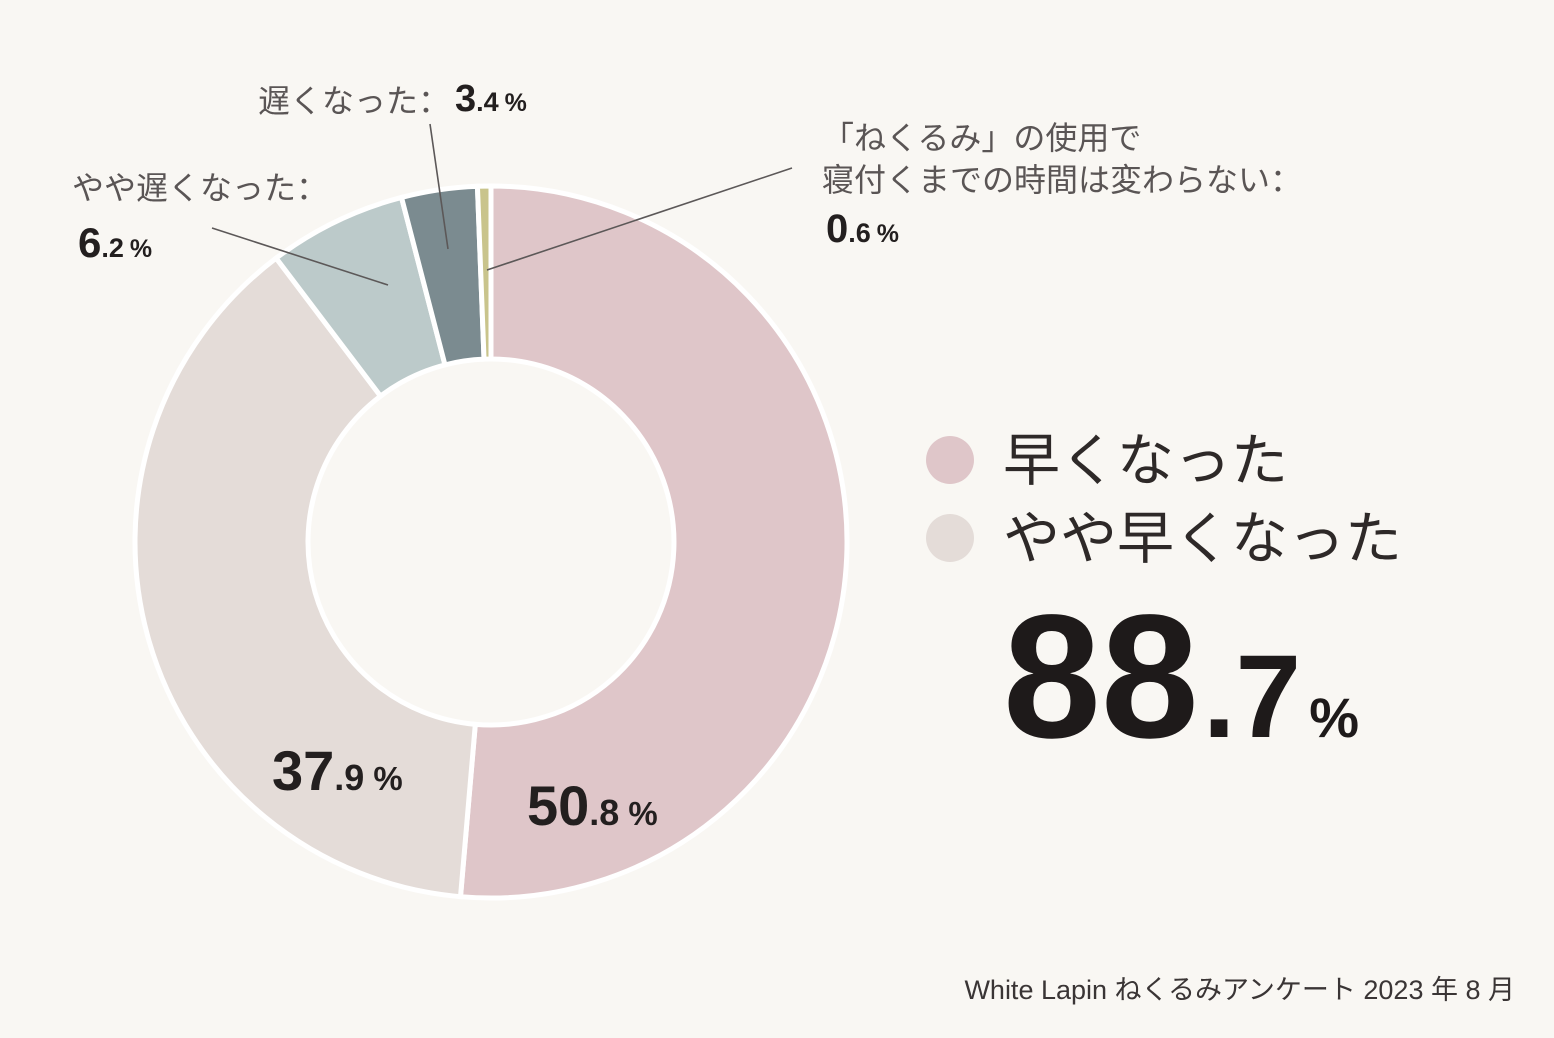  Describe the element at coordinates (1202, 539) in the screenshot. I see `legend-label-slightly-faster: やや早くなった` at that location.